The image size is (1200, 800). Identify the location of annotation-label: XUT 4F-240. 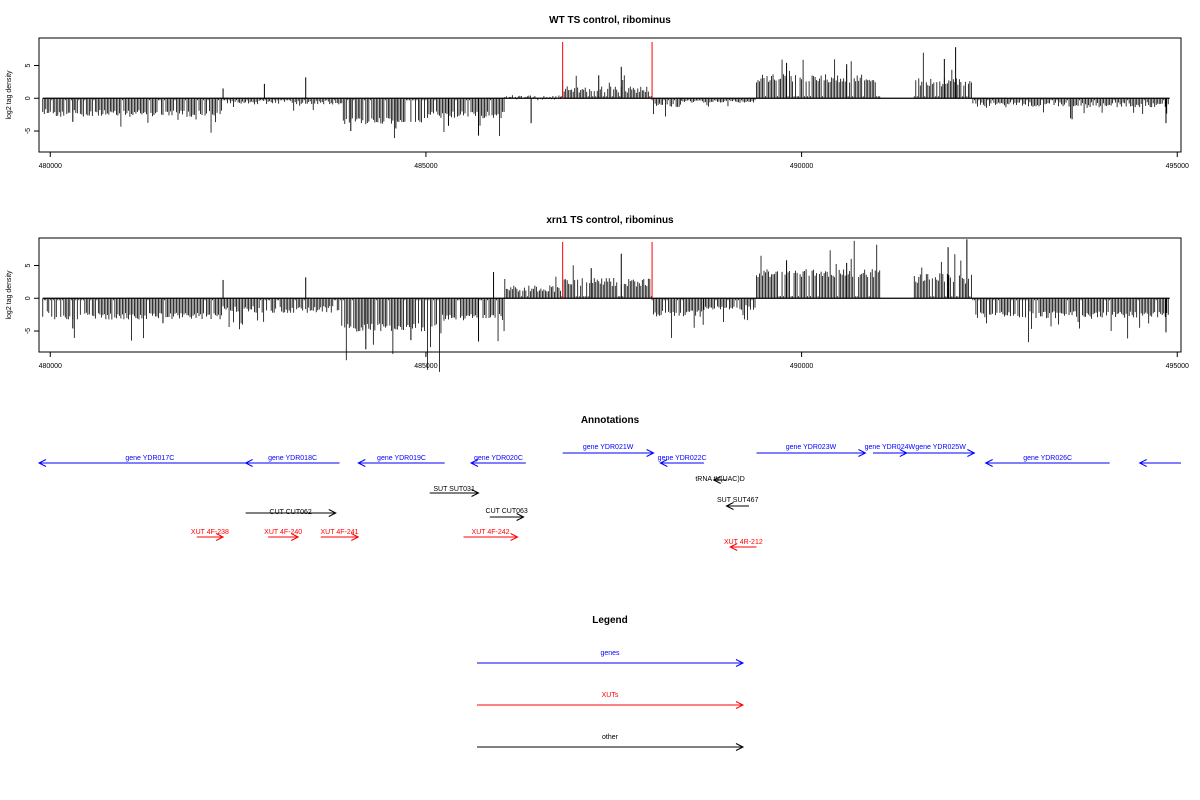
(283, 532).